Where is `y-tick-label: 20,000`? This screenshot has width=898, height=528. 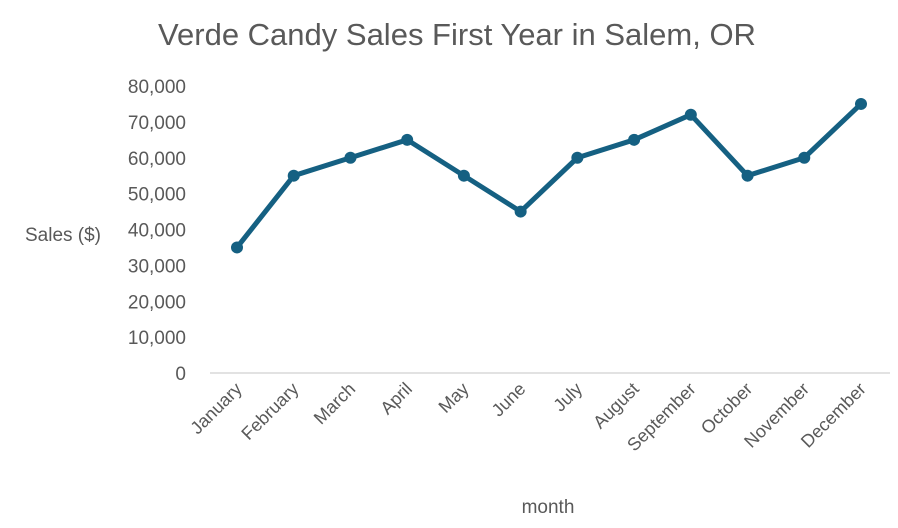 y-tick-label: 20,000 is located at coordinates (157, 302).